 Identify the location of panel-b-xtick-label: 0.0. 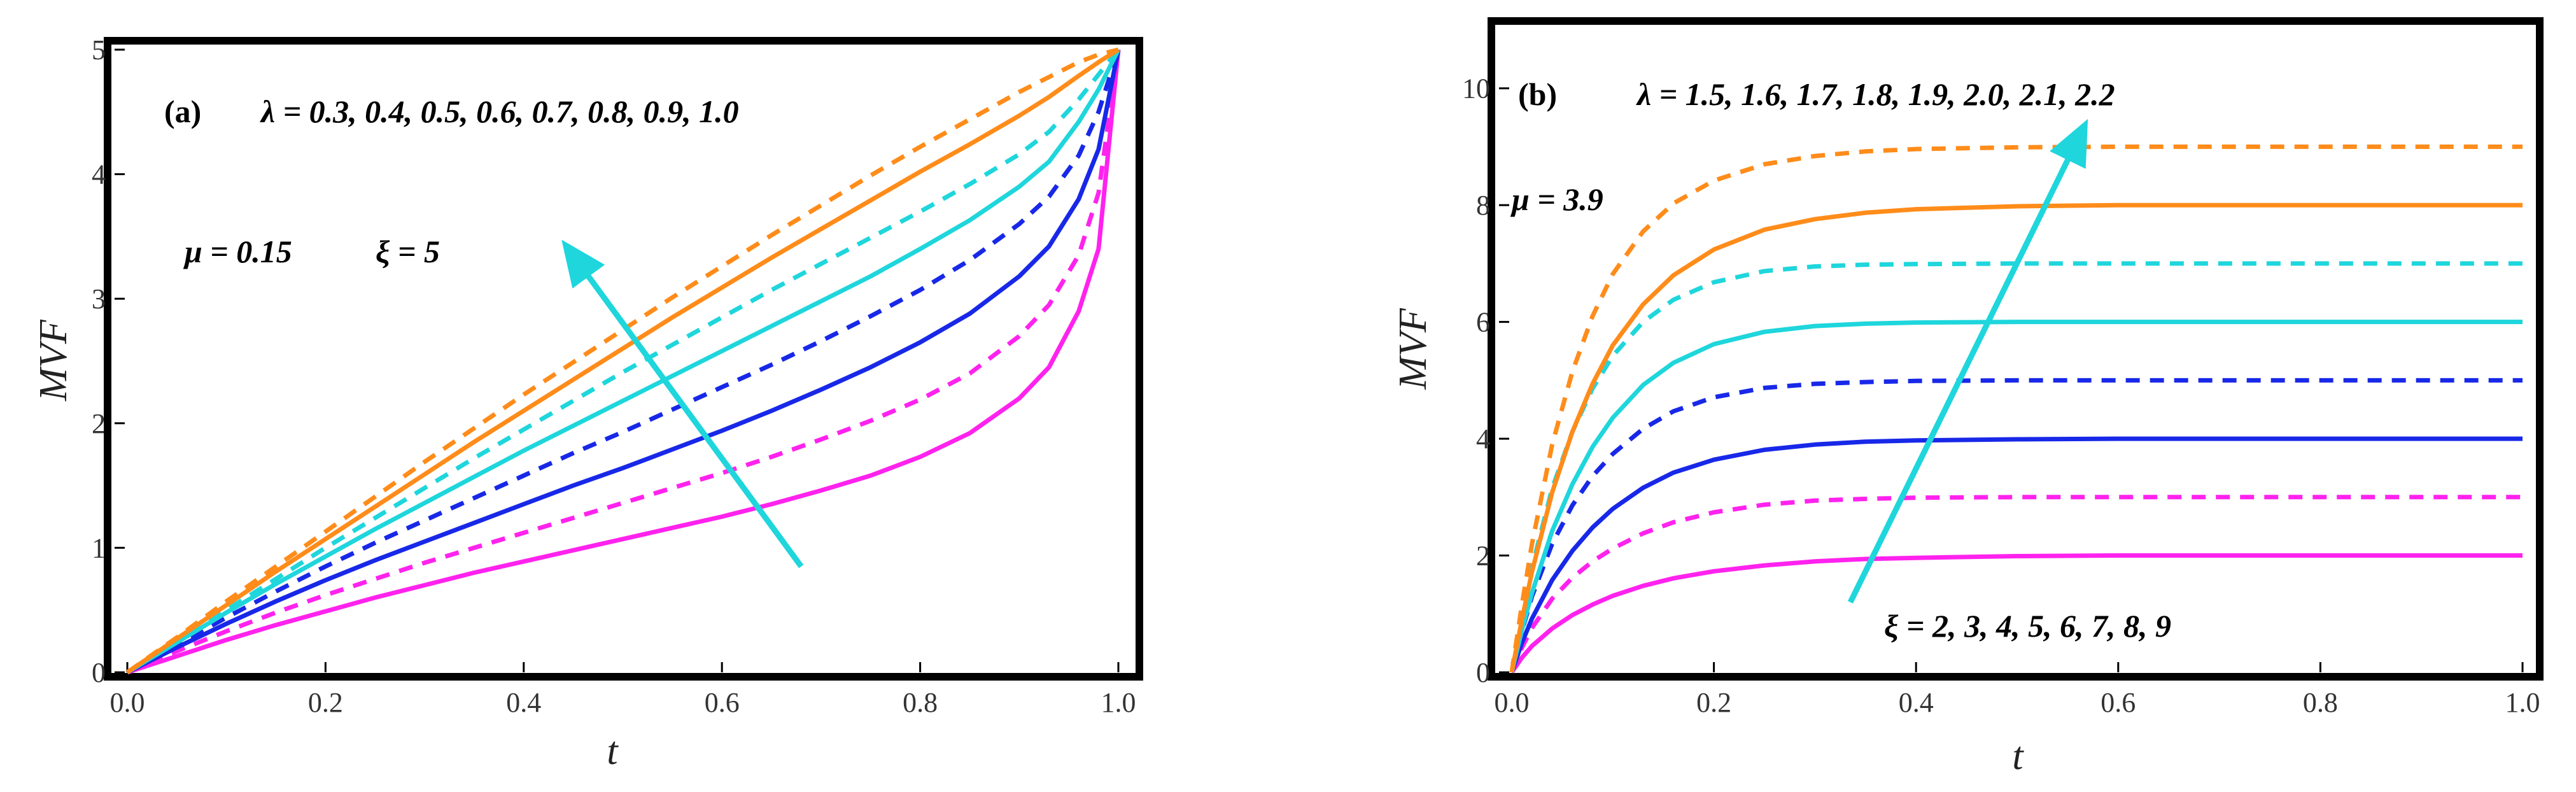
(1513, 702).